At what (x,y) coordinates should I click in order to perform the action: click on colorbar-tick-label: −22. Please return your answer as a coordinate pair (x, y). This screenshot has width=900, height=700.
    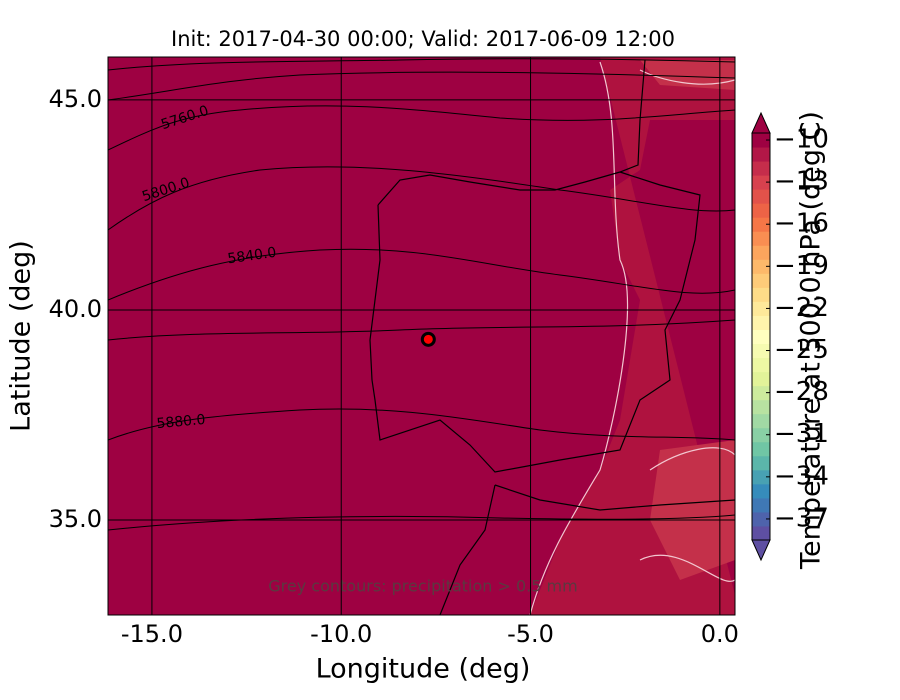
    Looking at the image, I should click on (801, 308).